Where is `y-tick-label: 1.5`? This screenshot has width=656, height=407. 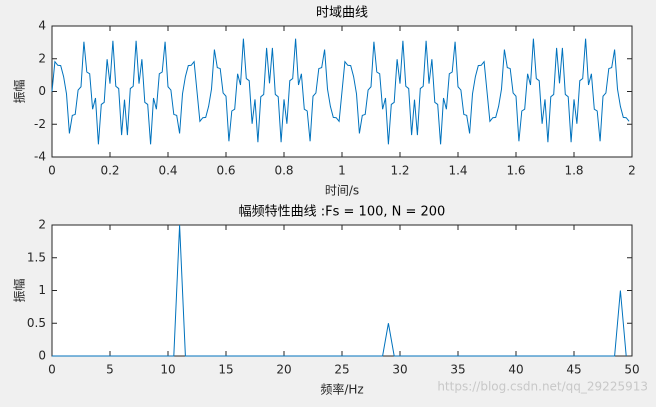 y-tick-label: 1.5 is located at coordinates (36, 257).